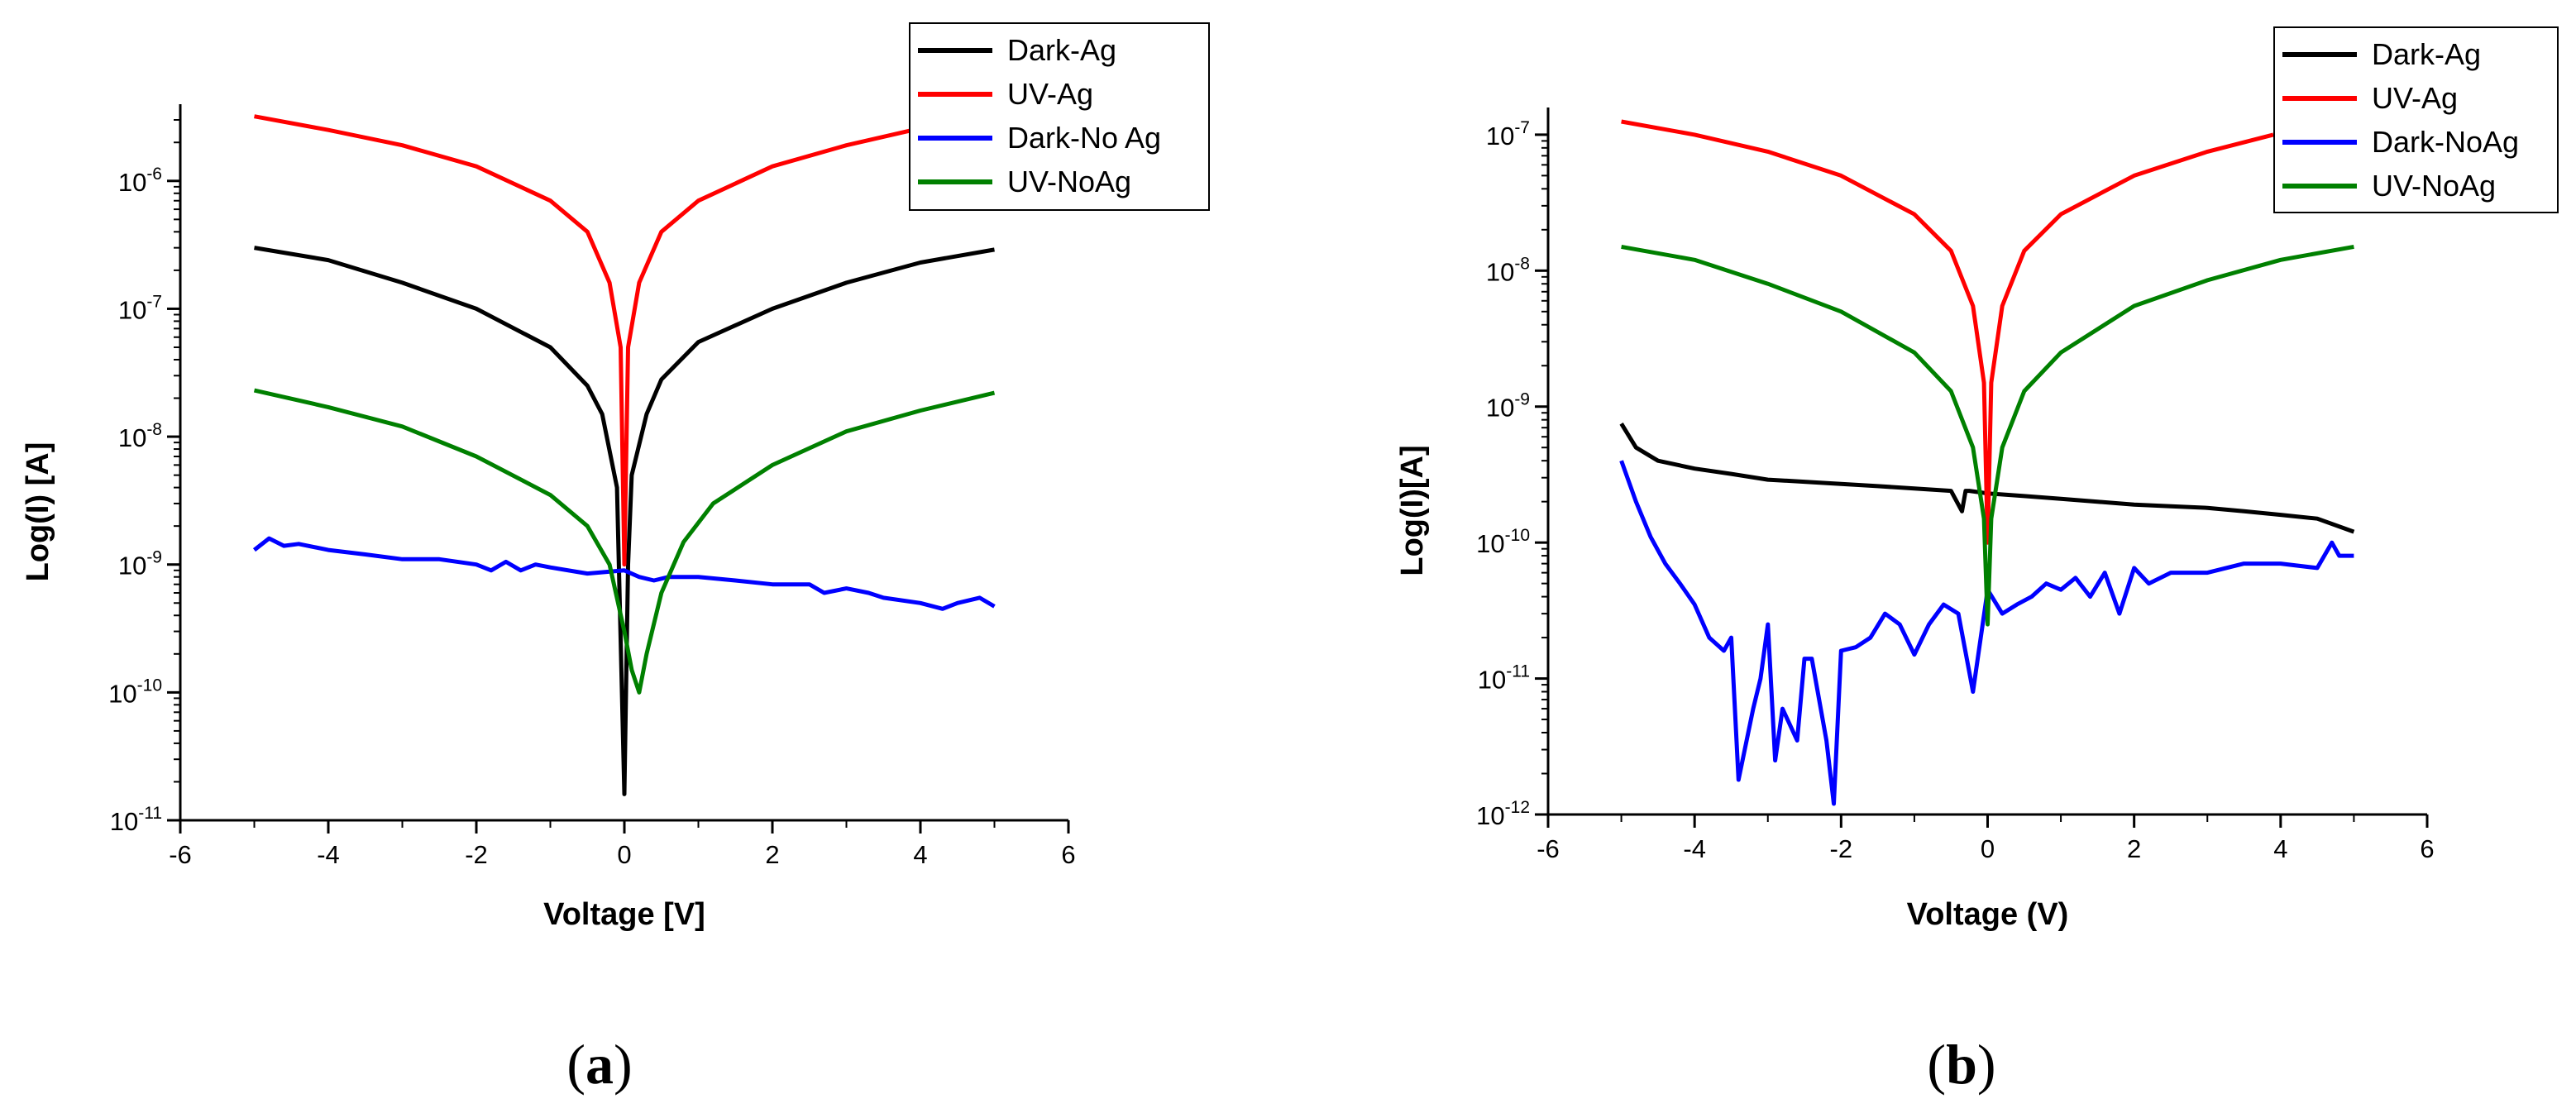  I want to click on legend-entry: Dark-No Ag, so click(1084, 138).